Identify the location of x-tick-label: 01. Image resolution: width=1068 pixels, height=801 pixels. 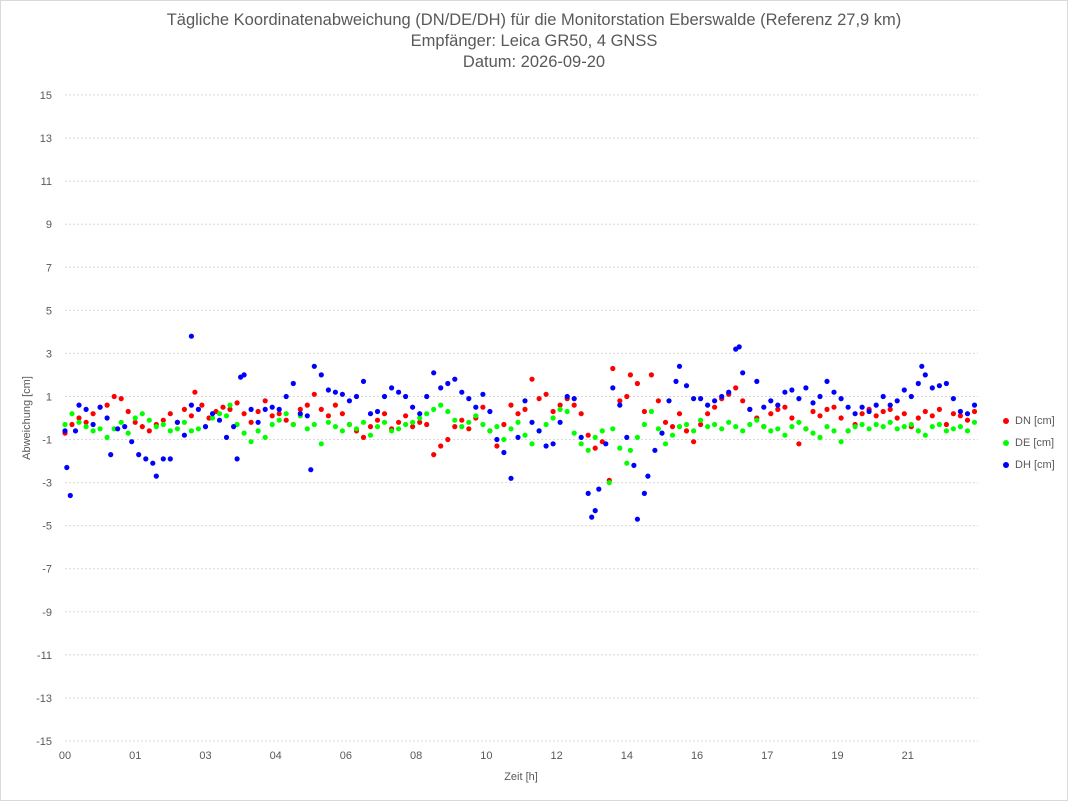
(135, 756).